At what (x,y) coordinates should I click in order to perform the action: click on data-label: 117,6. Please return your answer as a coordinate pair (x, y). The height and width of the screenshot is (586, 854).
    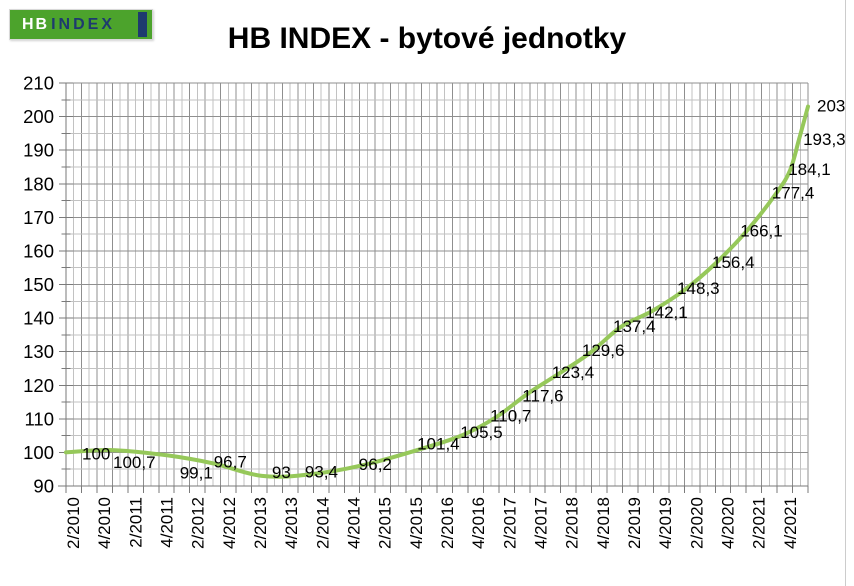
    Looking at the image, I should click on (542, 395).